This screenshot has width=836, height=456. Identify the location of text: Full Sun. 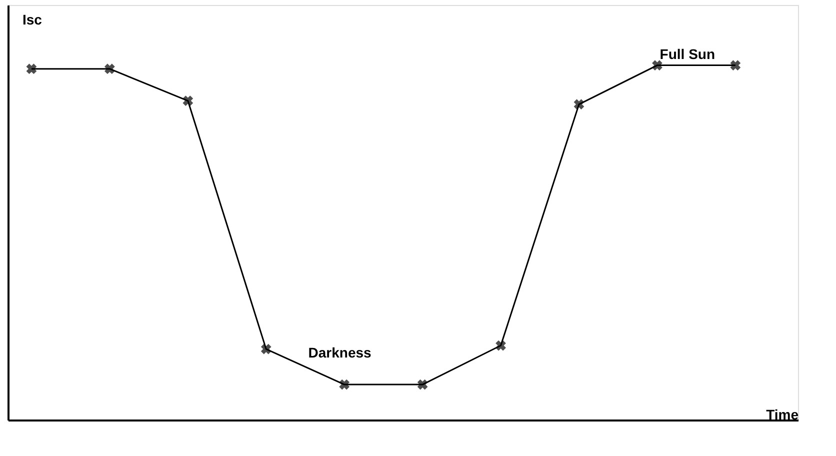
(688, 54).